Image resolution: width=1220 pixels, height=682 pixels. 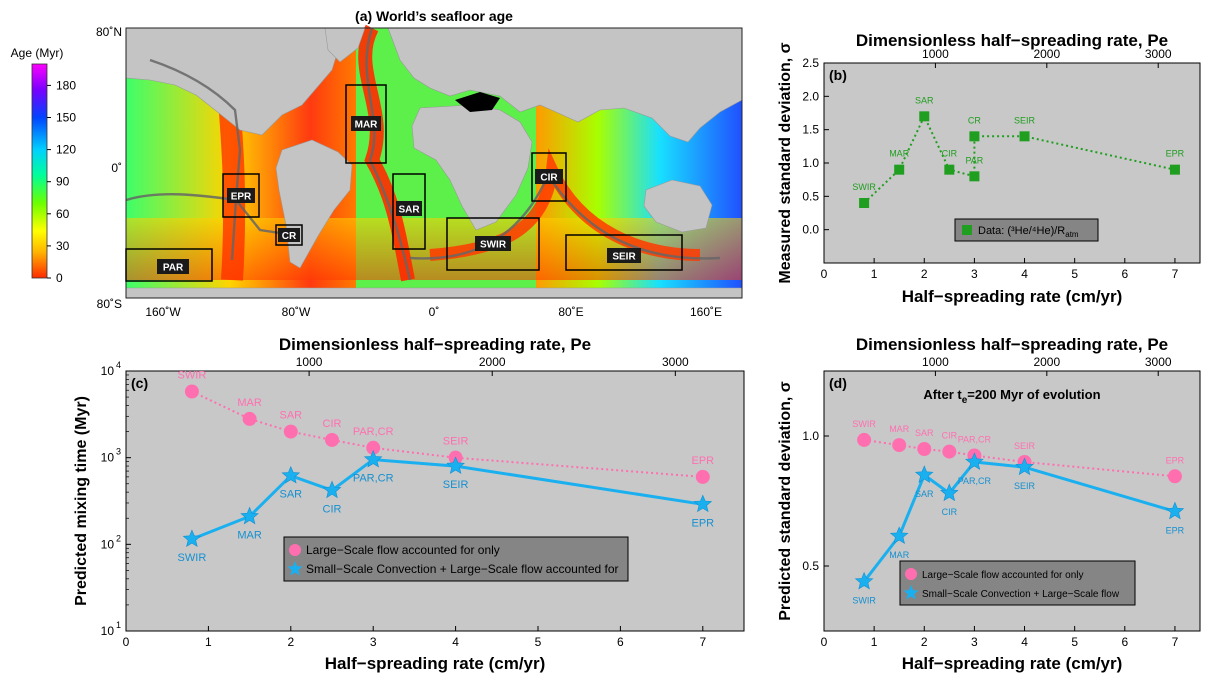 I want to click on region-sar: SAR, so click(x=409, y=211).